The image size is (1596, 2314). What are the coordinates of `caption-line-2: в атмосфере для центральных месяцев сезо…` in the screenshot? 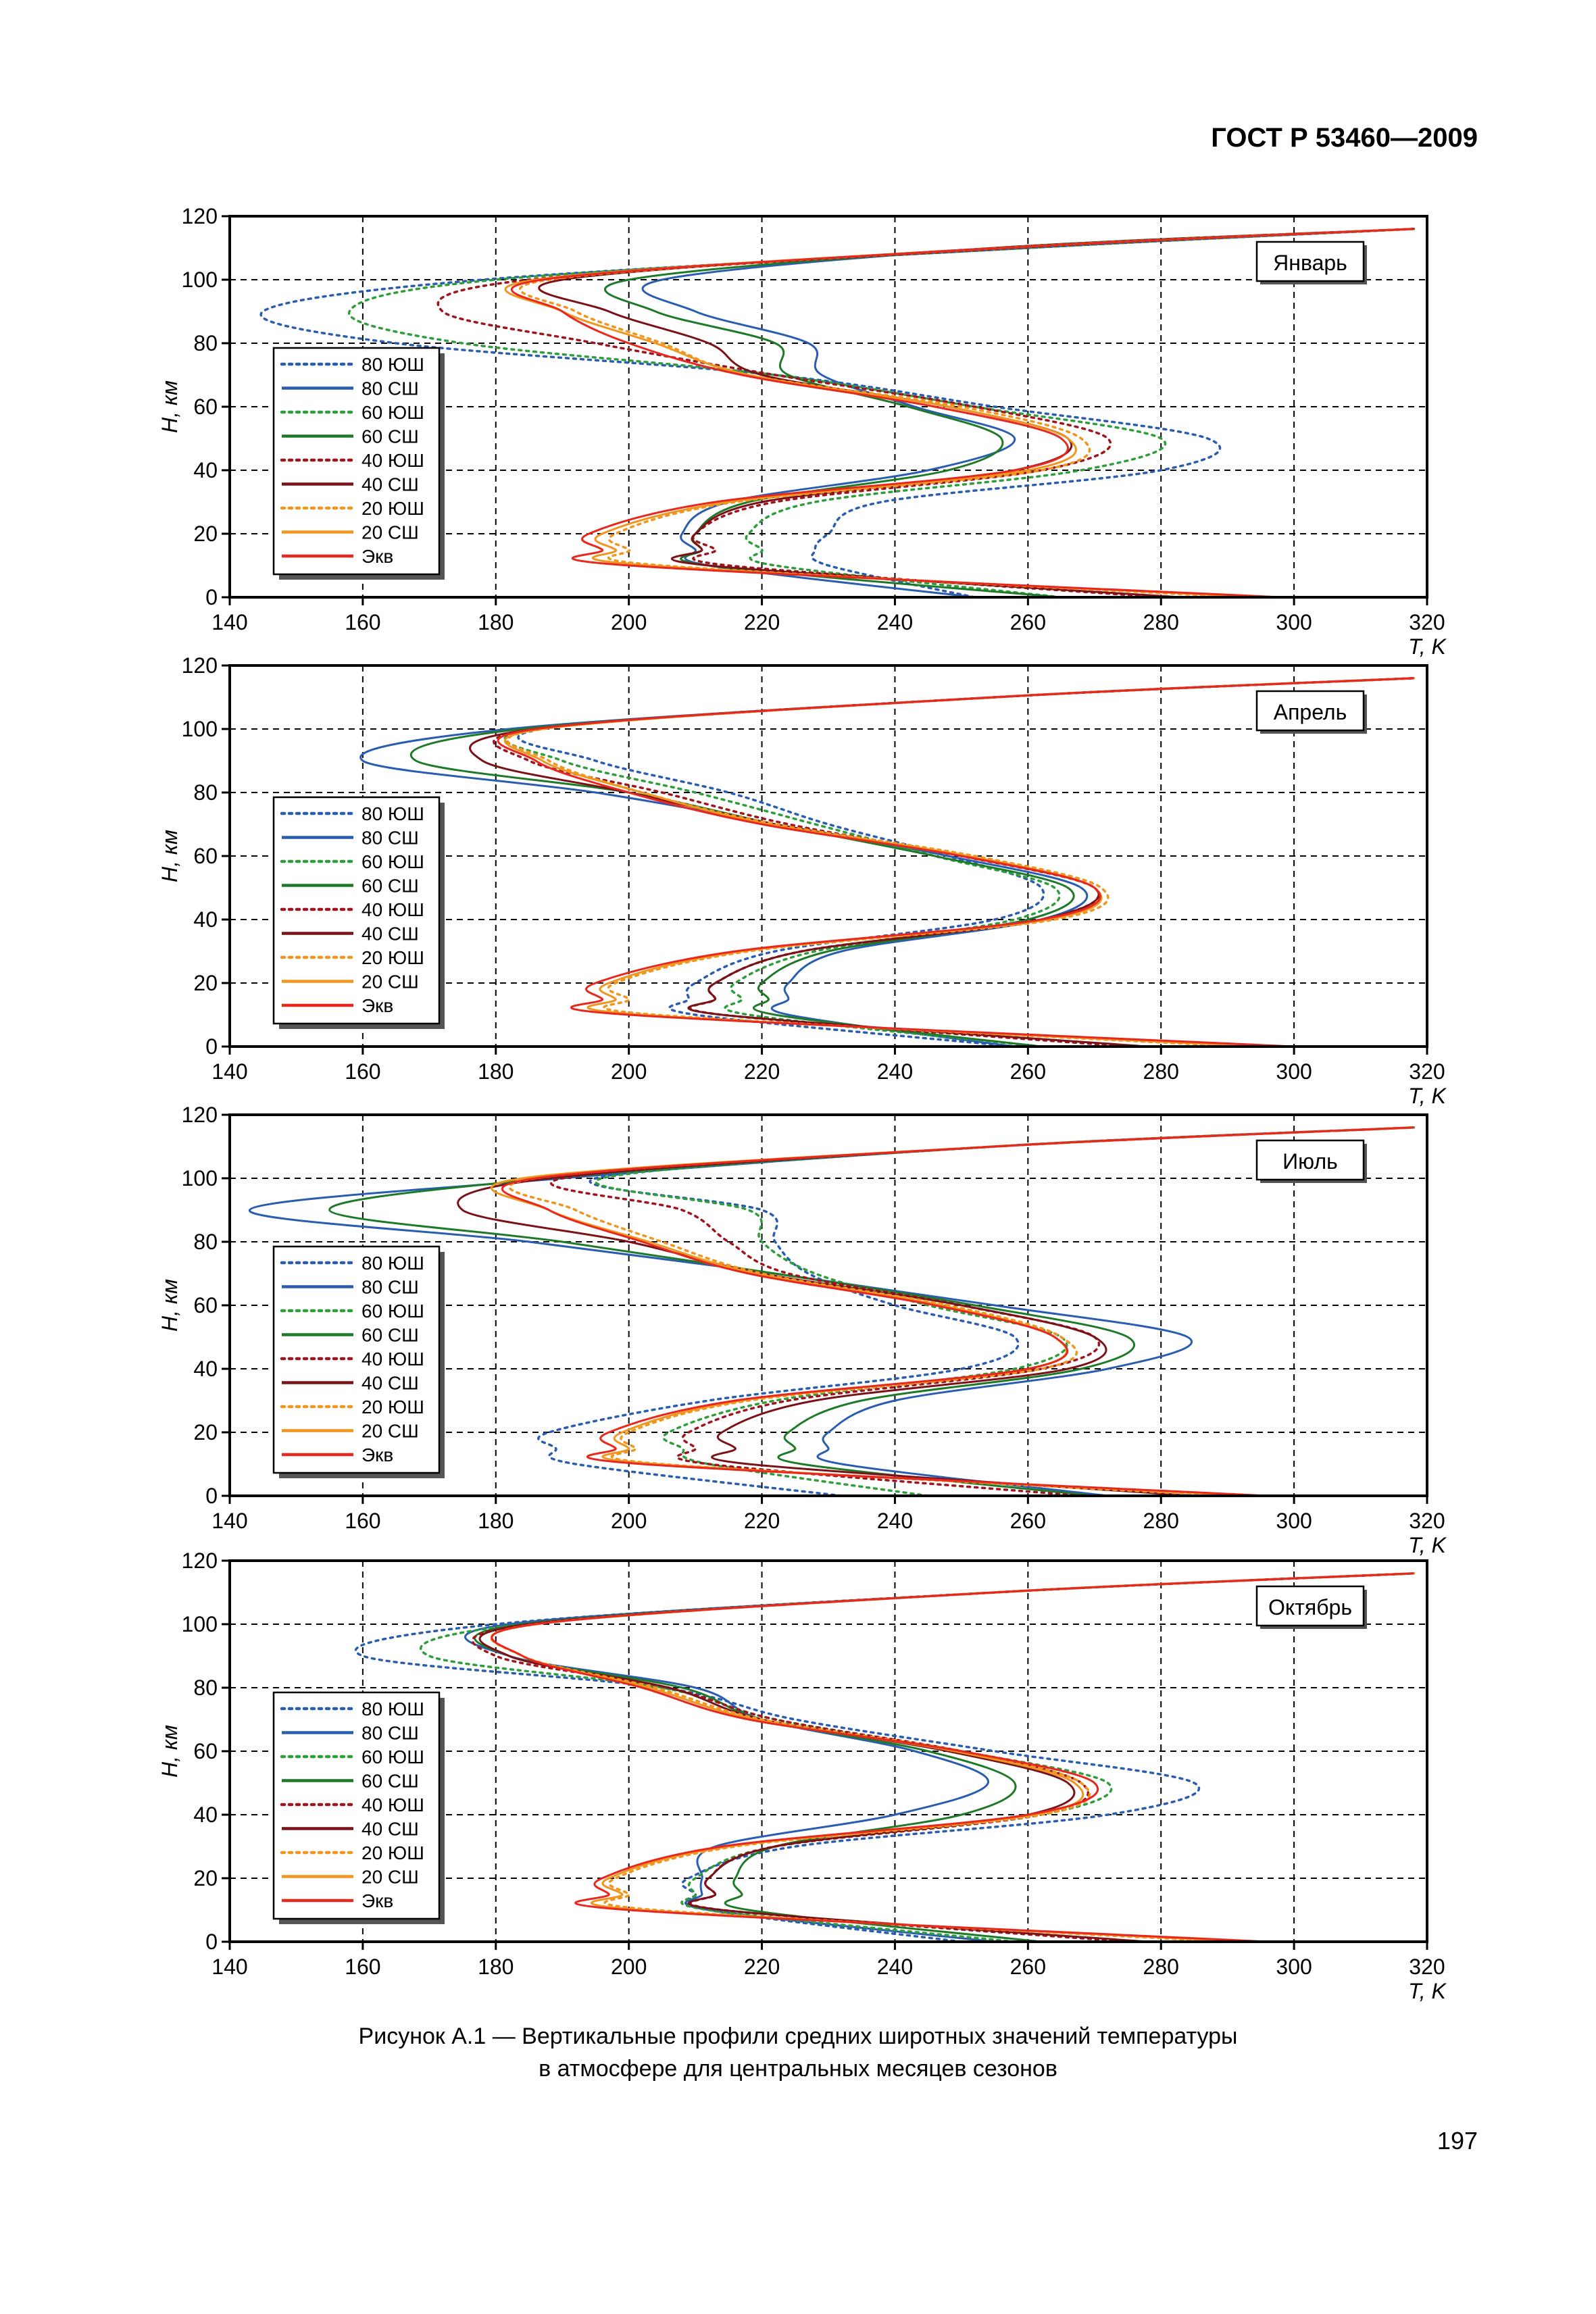 It's located at (798, 2069).